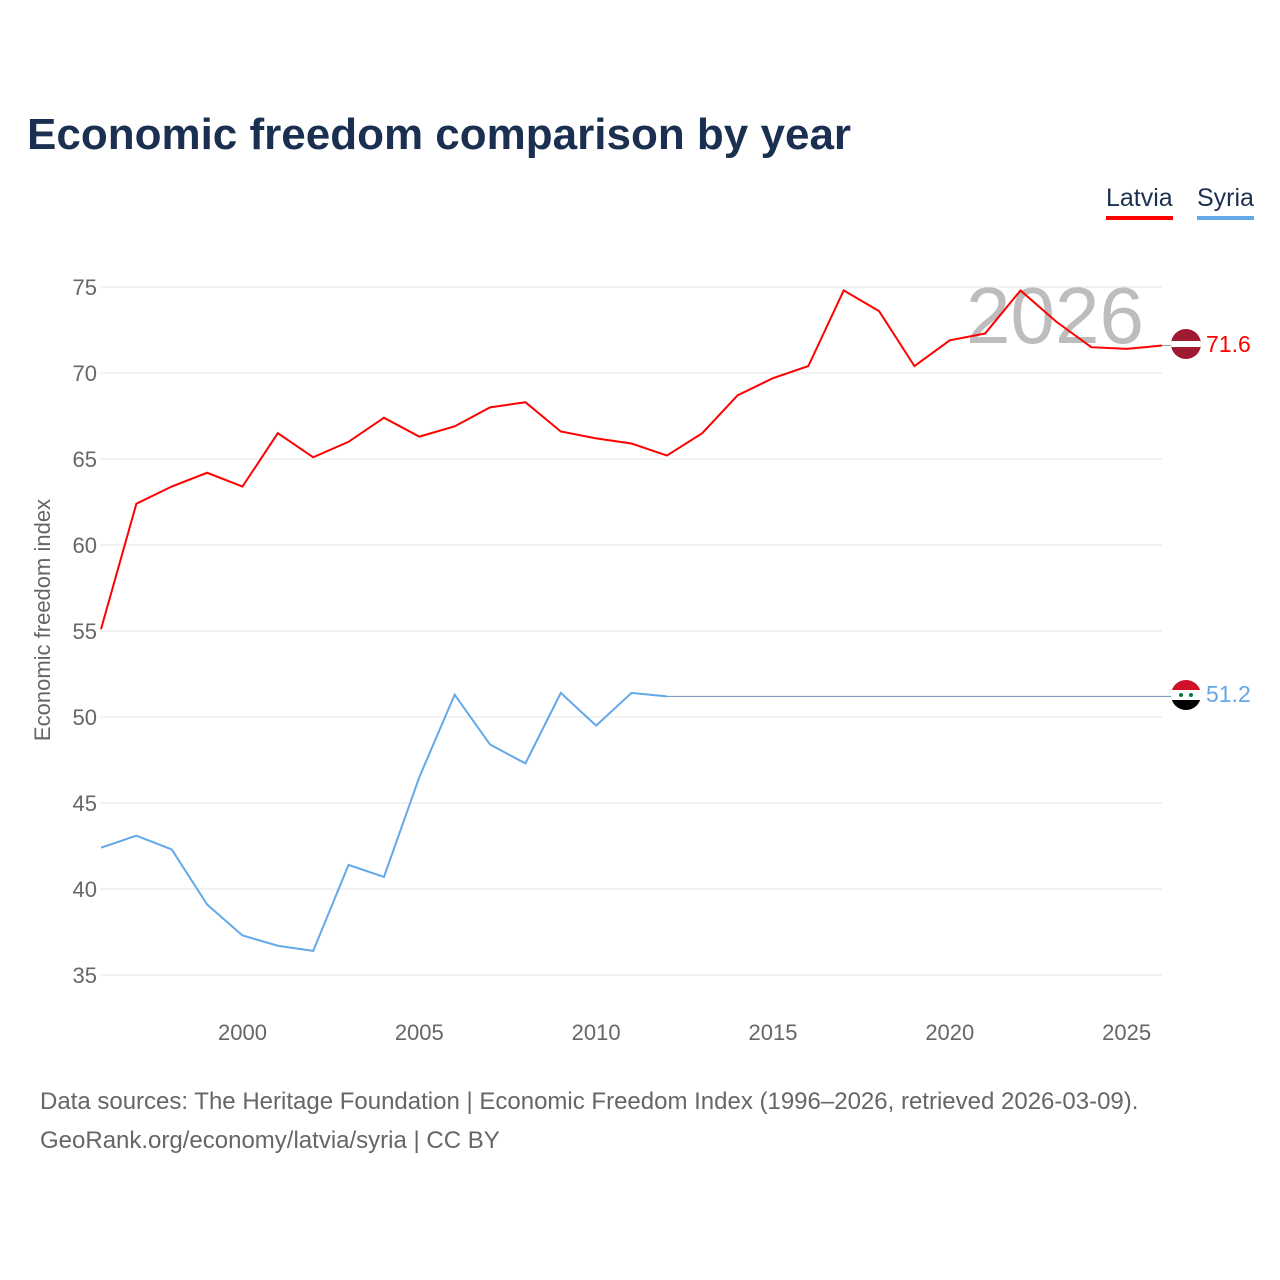  What do you see at coordinates (949, 1032) in the screenshot?
I see `x-tick-label: 2020` at bounding box center [949, 1032].